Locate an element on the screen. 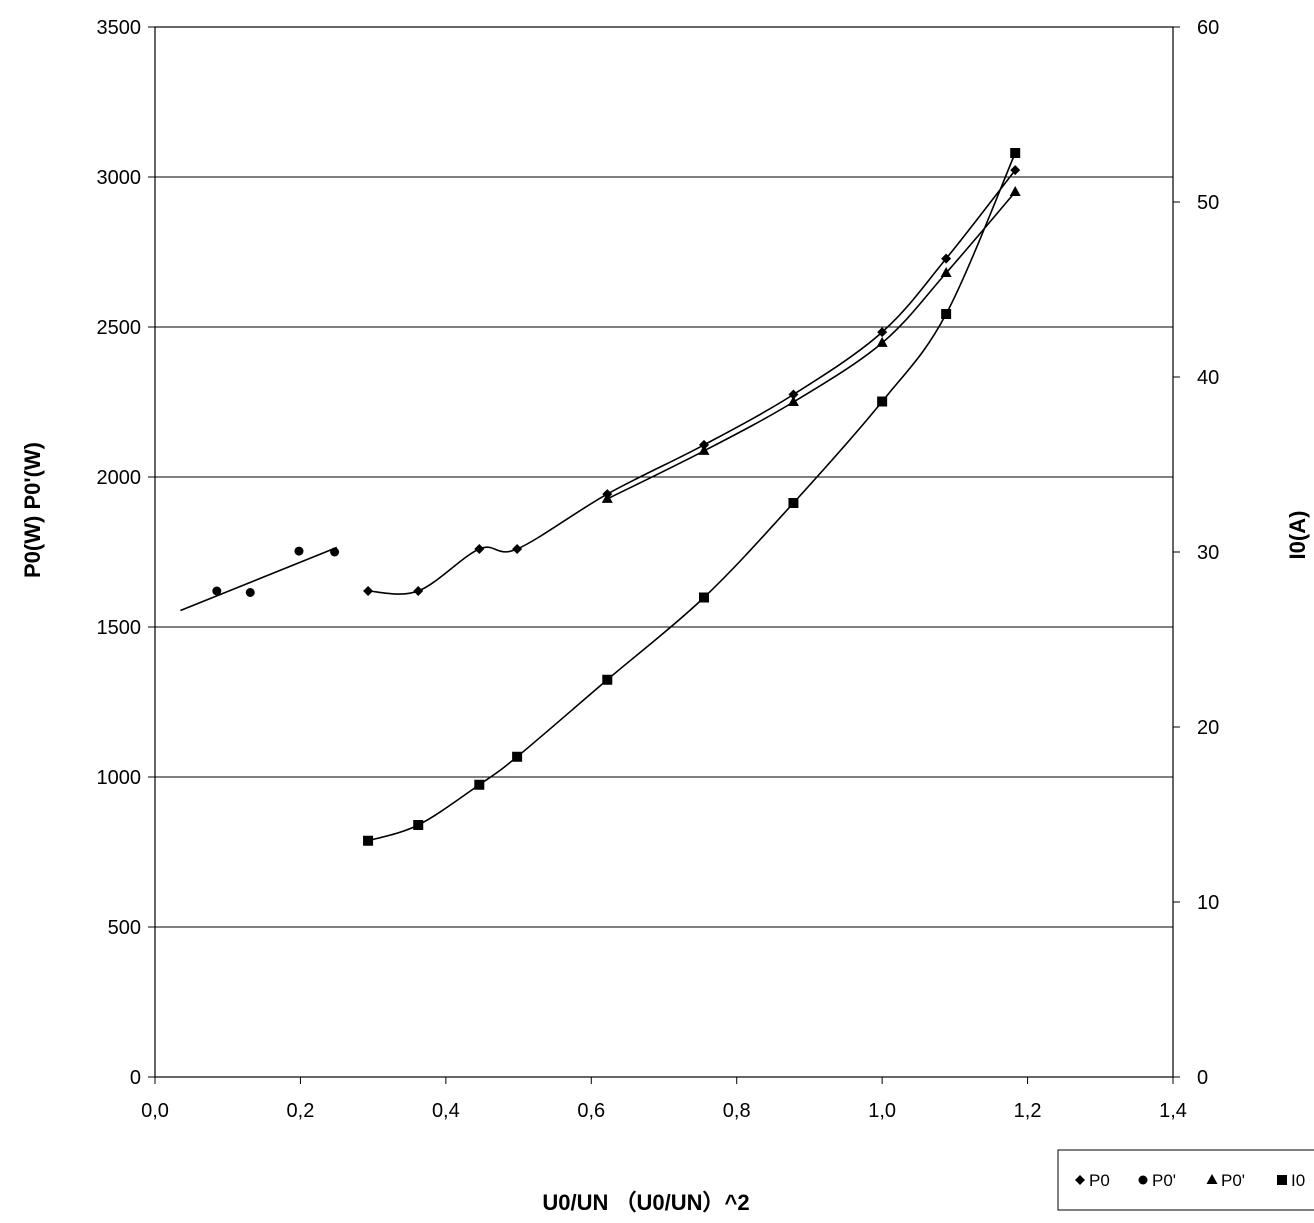  legend-label: P0 is located at coordinates (1099, 1180).